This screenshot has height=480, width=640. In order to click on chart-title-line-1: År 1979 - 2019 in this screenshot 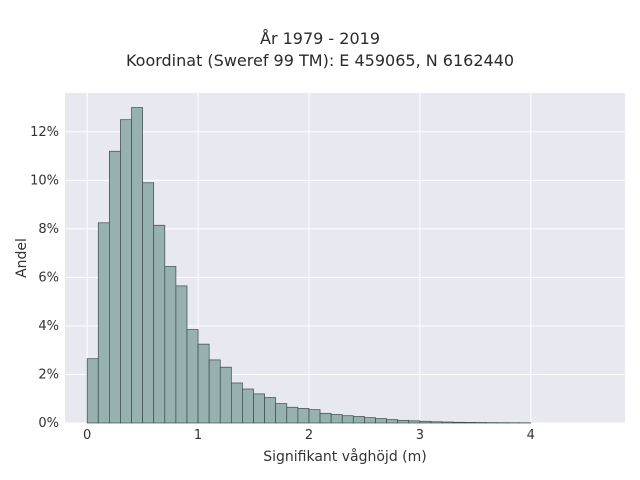, I will do `click(320, 38)`.